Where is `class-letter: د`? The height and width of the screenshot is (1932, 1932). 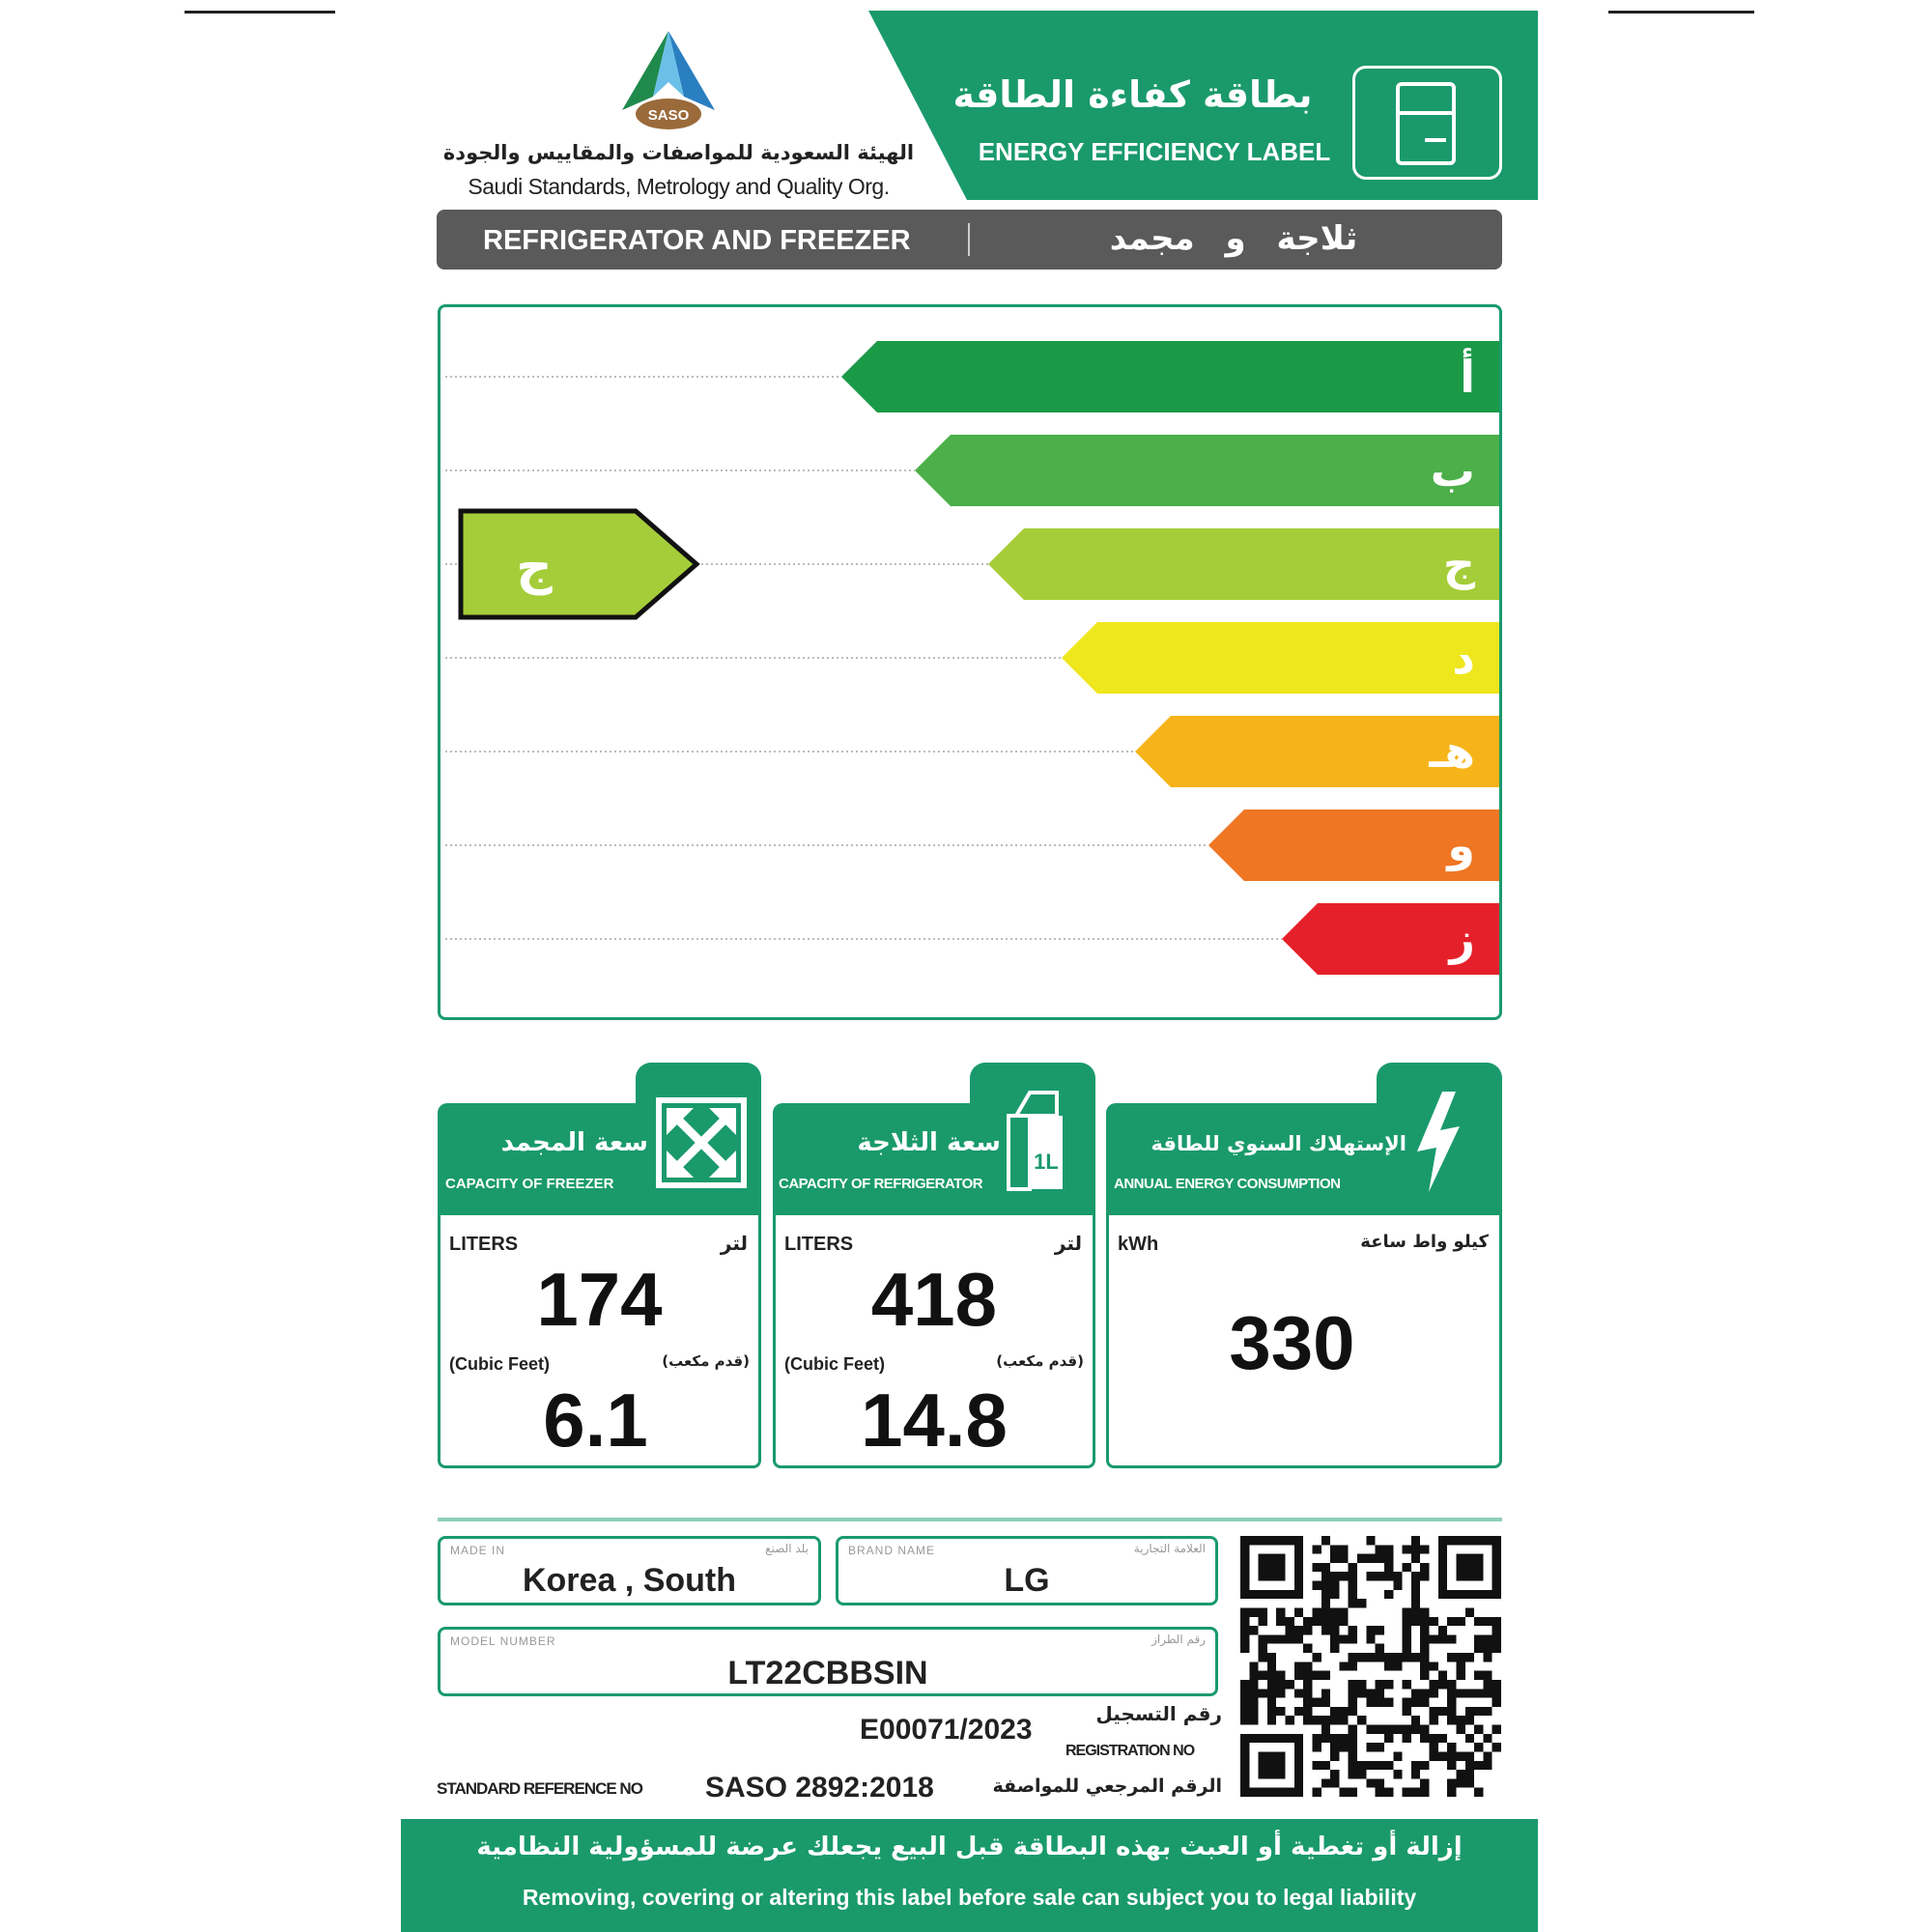 class-letter: د is located at coordinates (1463, 658).